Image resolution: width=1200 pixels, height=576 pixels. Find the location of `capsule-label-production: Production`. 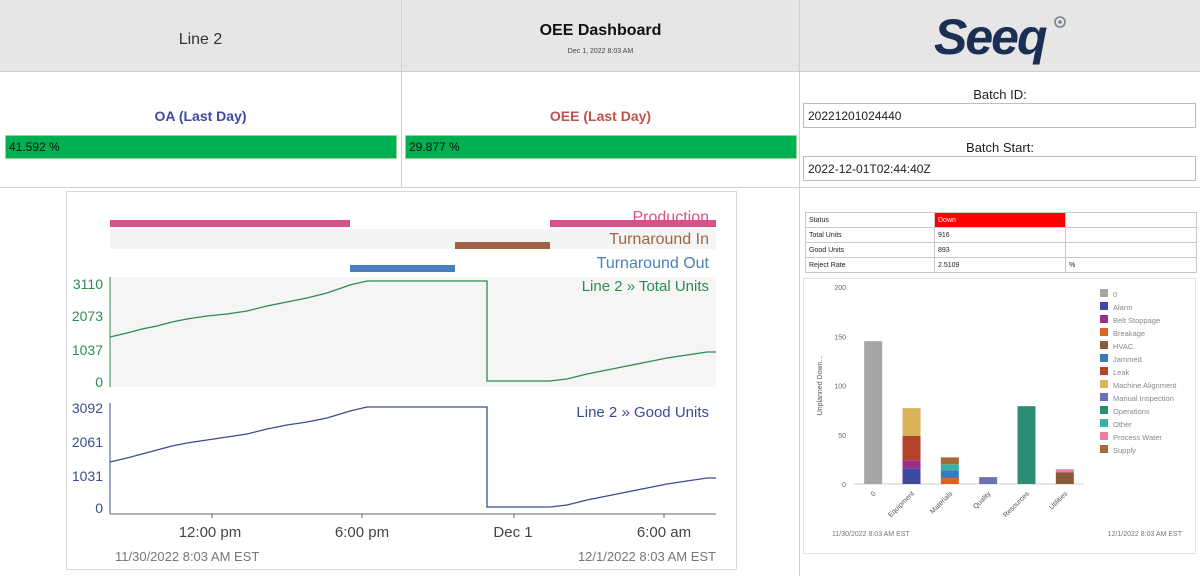

capsule-label-production: Production is located at coordinates (671, 217).